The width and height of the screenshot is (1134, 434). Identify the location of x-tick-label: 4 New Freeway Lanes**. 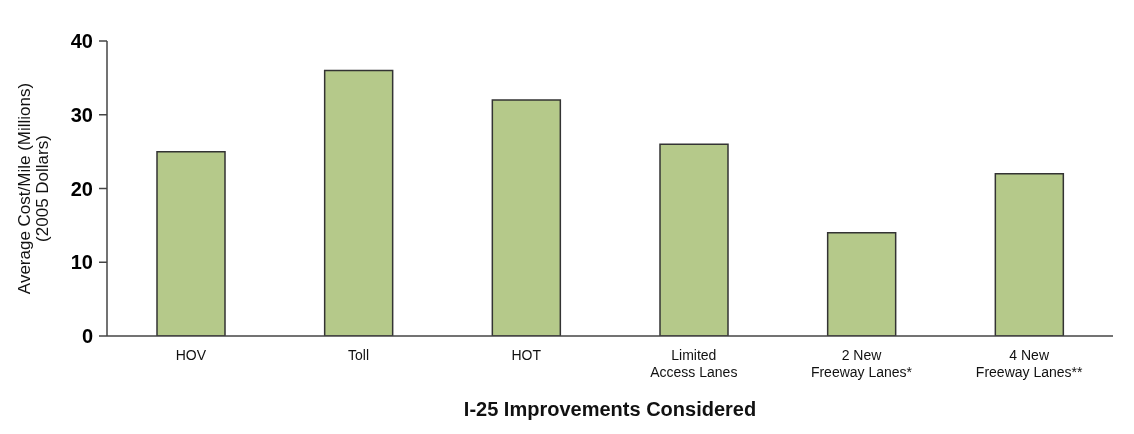
(1029, 363).